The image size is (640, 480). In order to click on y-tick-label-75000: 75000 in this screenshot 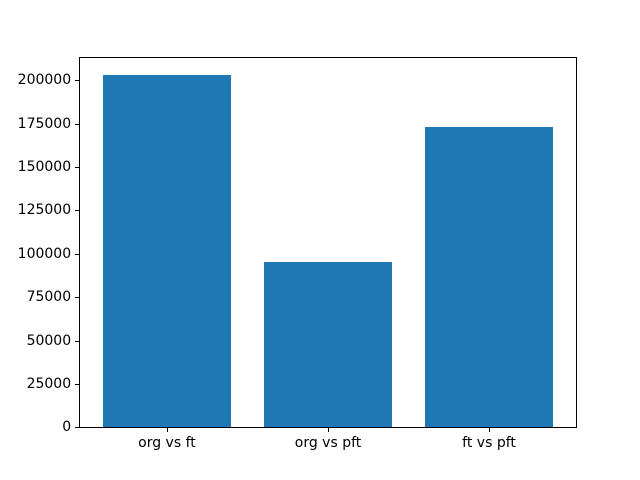, I will do `click(49, 297)`.